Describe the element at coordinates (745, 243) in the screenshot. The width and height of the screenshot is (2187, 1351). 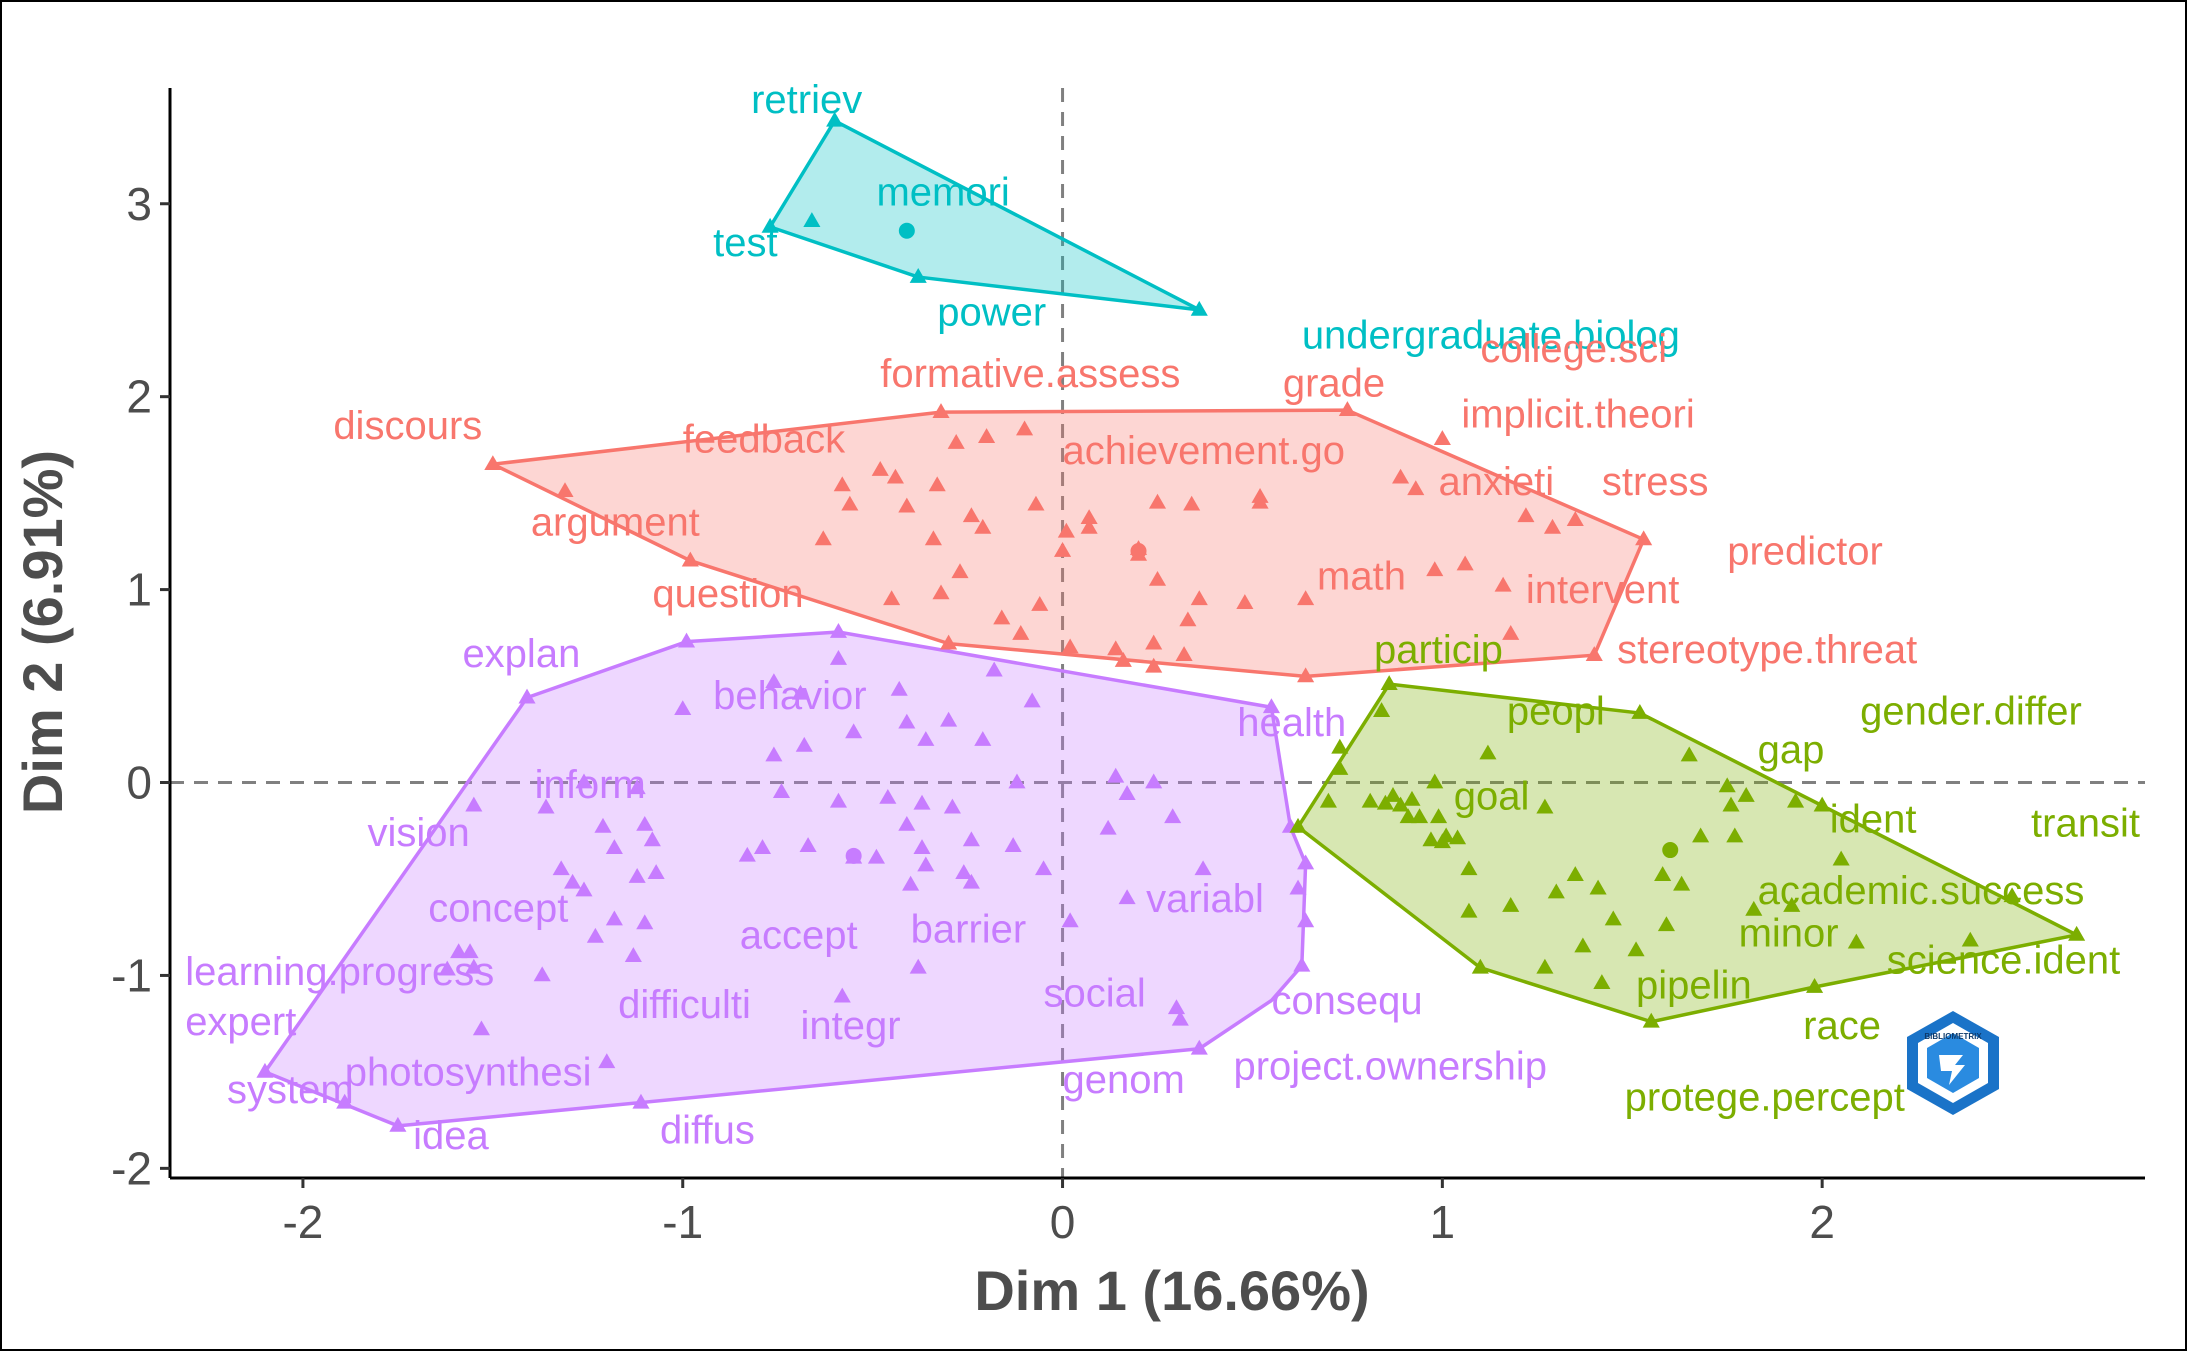
I see `cluster-1-word-label: test` at that location.